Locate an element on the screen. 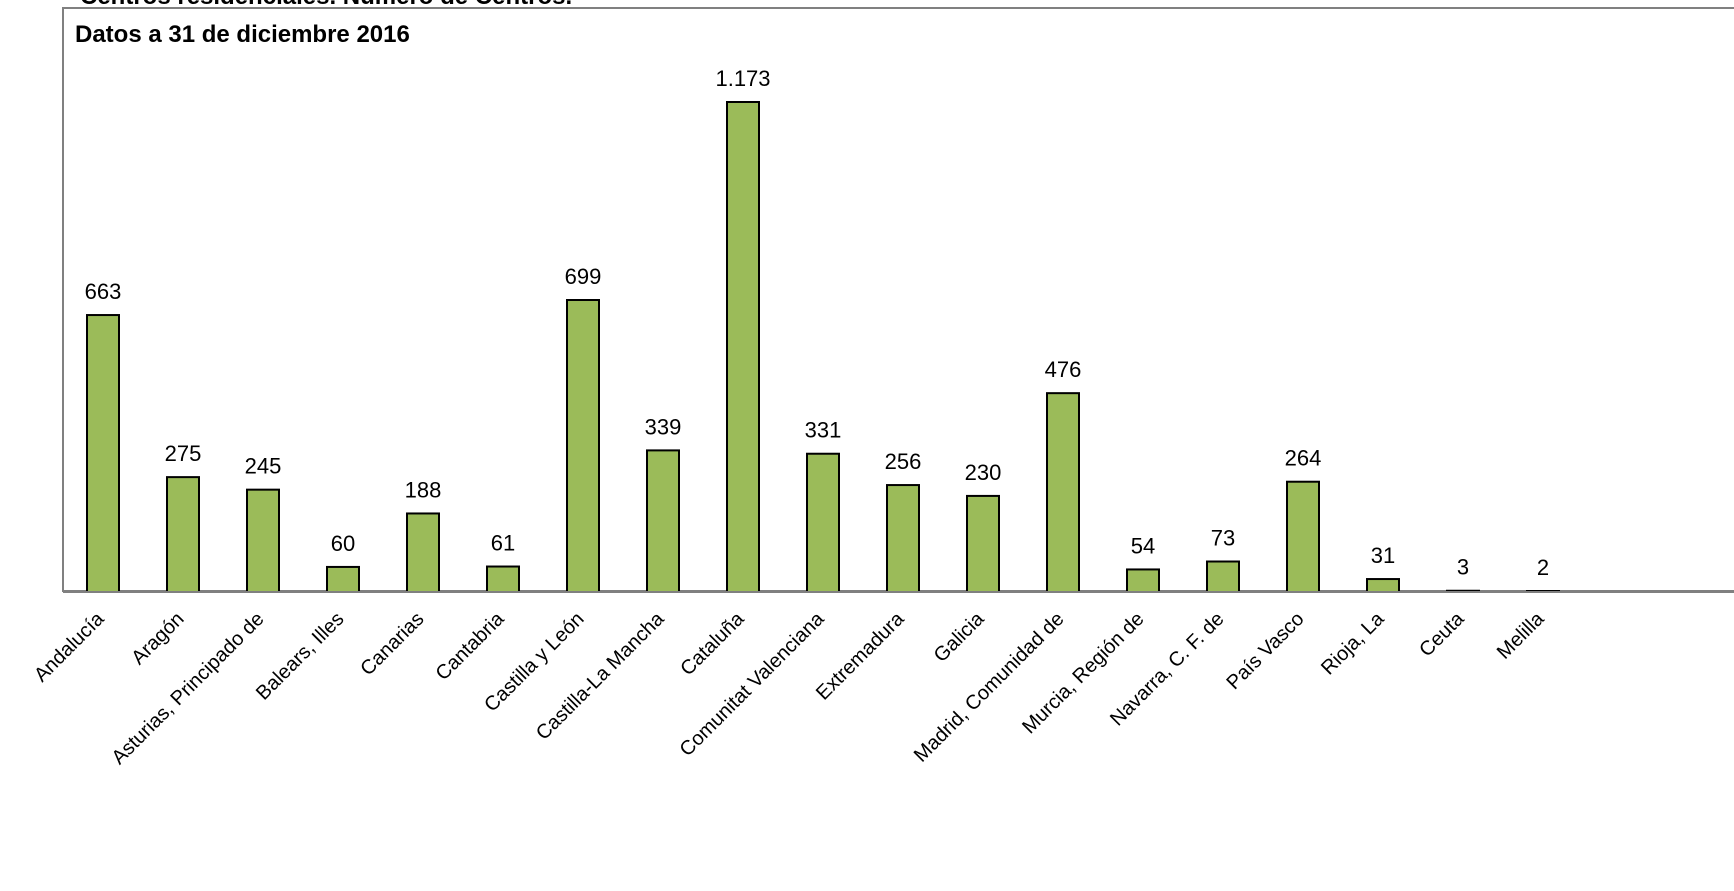 This screenshot has width=1734, height=891. category-label: Galicia is located at coordinates (959, 636).